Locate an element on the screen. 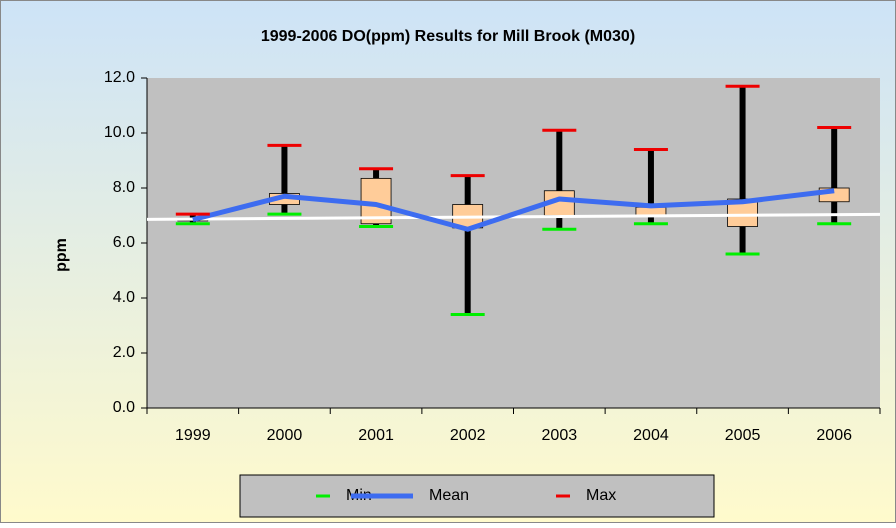  x-tick-label: 2005 is located at coordinates (743, 435).